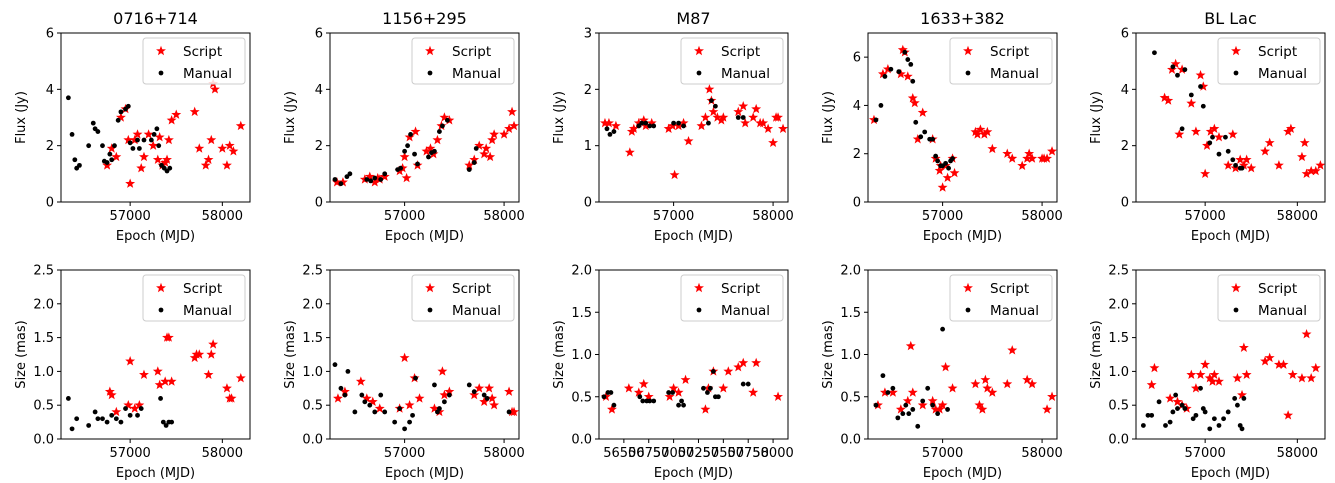 Image resolution: width=1335 pixels, height=483 pixels. I want to click on x-tick-label: 57000, so click(673, 216).